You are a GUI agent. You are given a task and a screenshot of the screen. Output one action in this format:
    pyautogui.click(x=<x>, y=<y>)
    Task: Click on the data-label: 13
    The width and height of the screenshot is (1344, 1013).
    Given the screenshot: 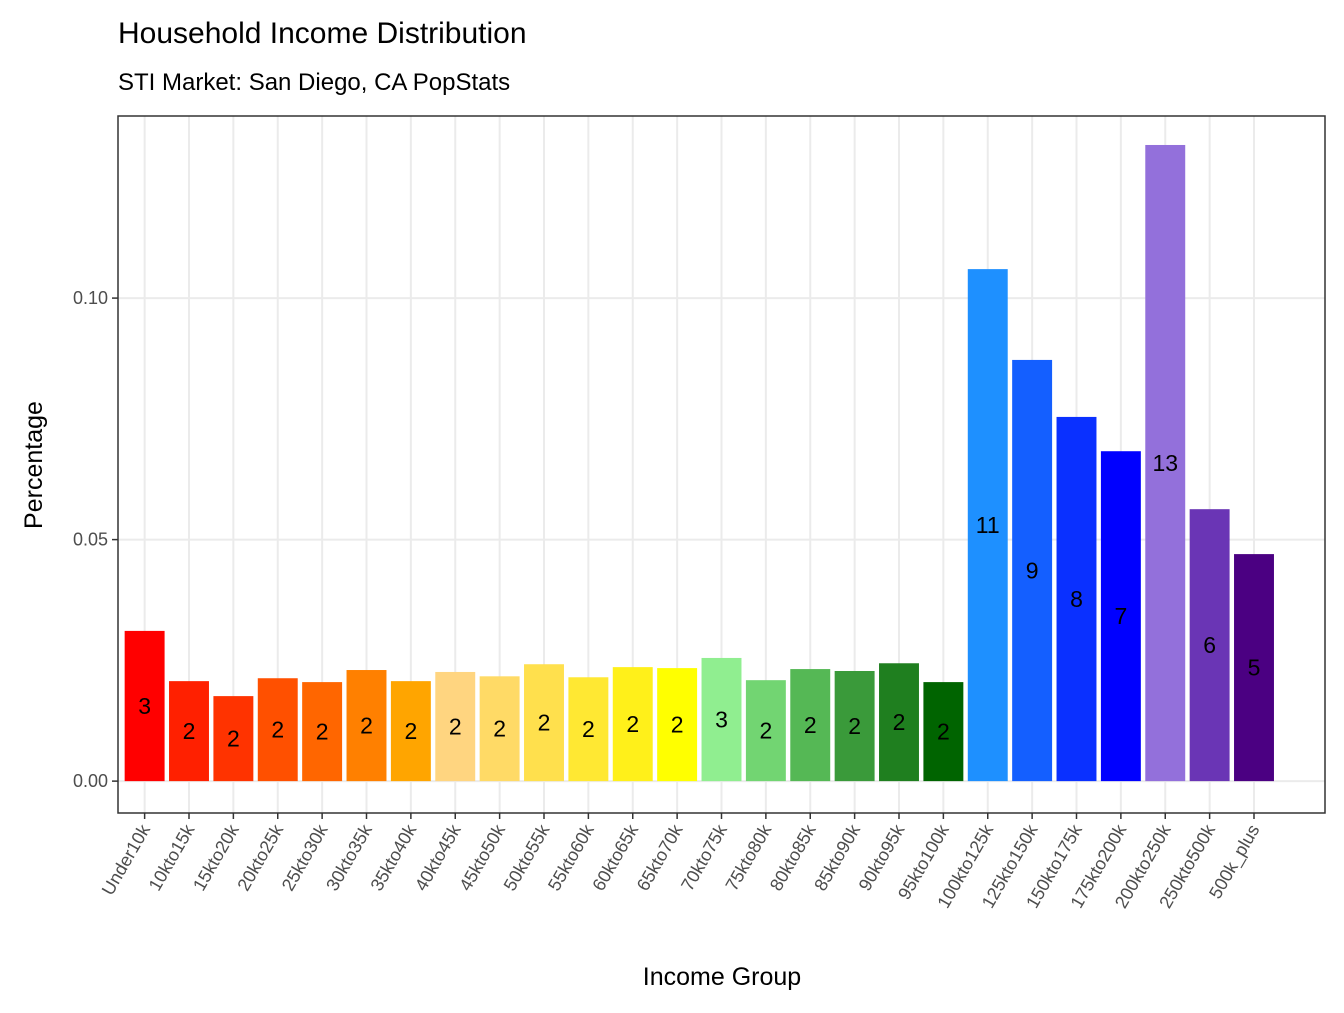 What is the action you would take?
    pyautogui.click(x=1165, y=463)
    